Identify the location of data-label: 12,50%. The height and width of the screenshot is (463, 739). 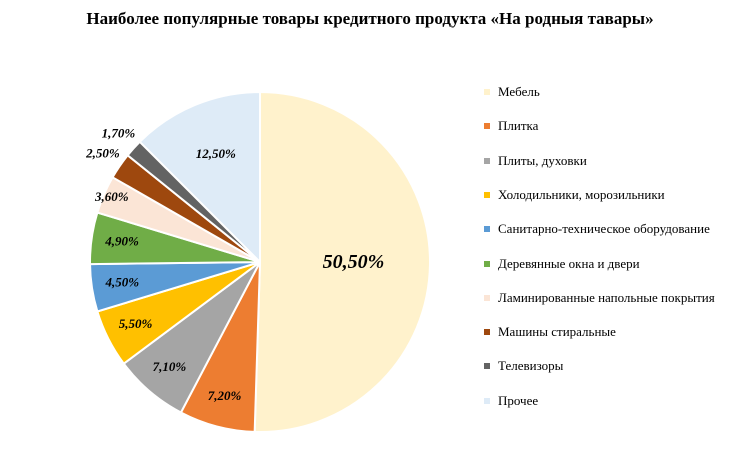
(216, 153).